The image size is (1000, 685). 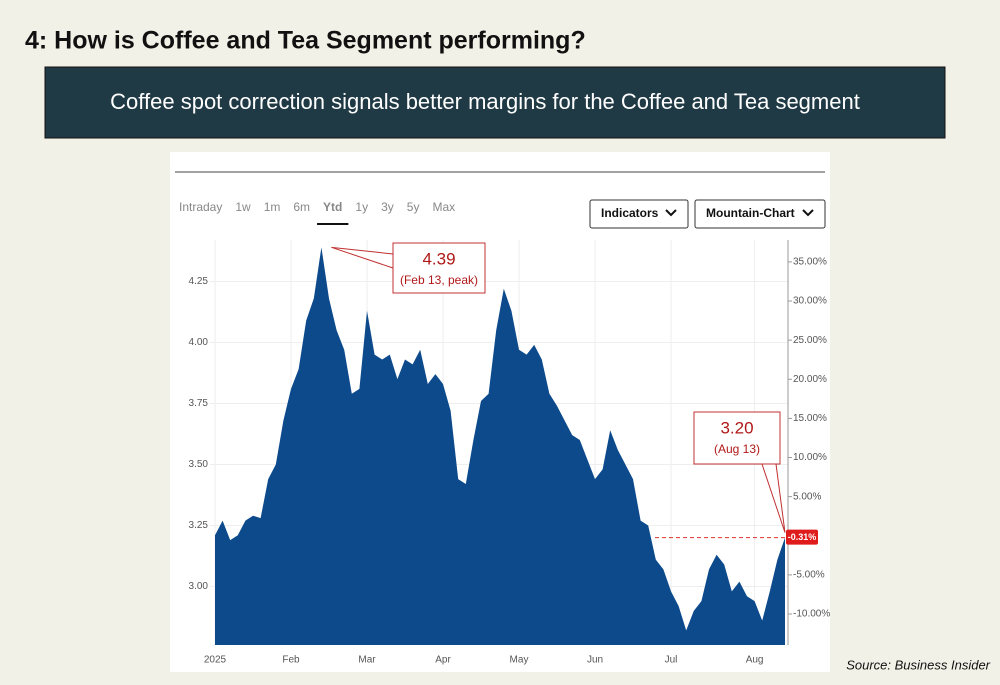 I want to click on y-tick-label: 3.75, so click(x=199, y=403).